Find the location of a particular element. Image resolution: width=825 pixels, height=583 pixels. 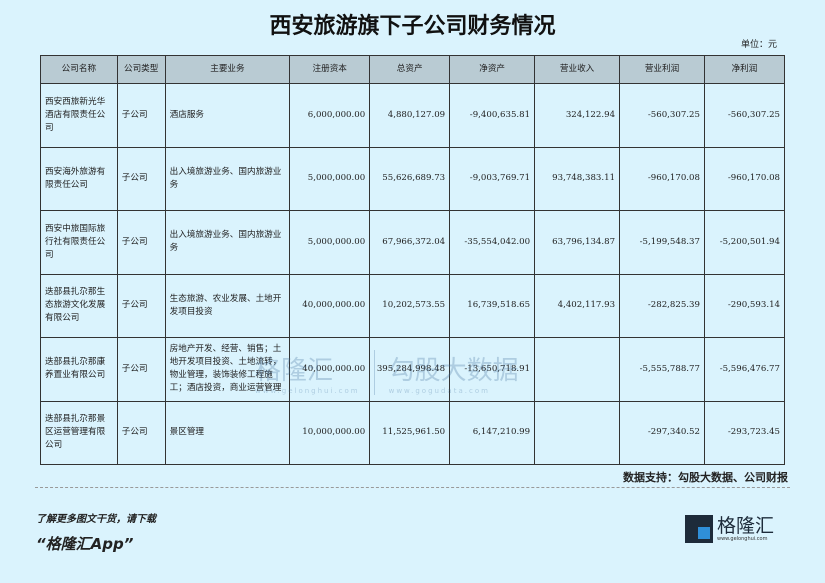

table-cell: 6,000,000.00 is located at coordinates (330, 115).